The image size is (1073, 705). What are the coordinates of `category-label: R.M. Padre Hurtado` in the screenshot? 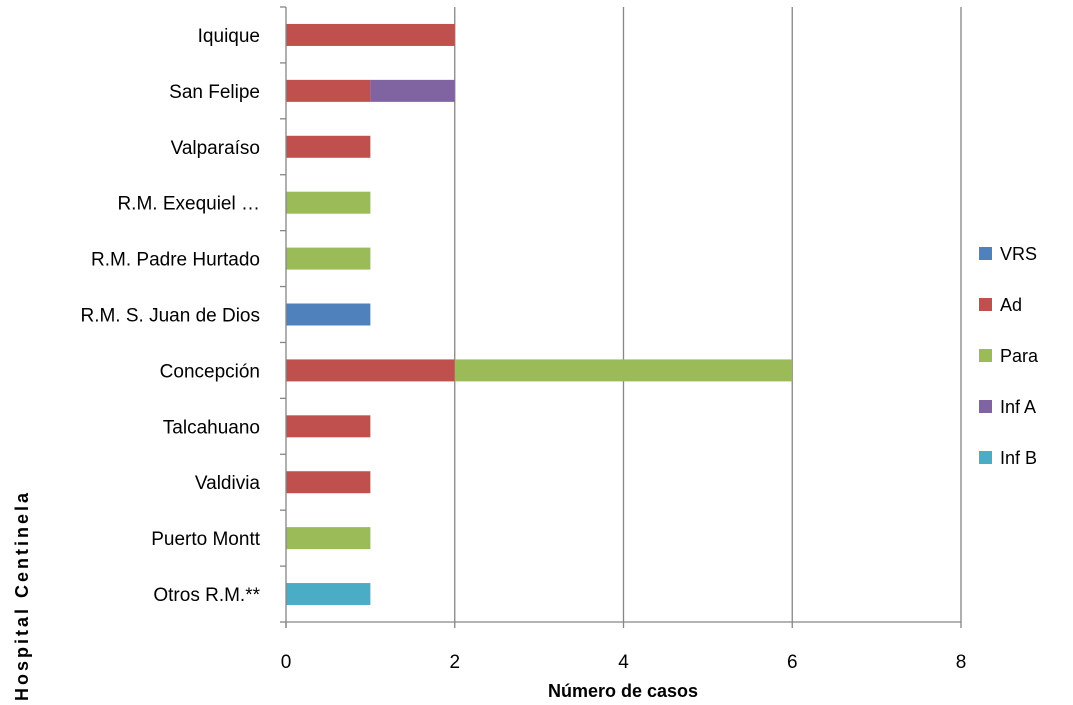 It's located at (175, 260).